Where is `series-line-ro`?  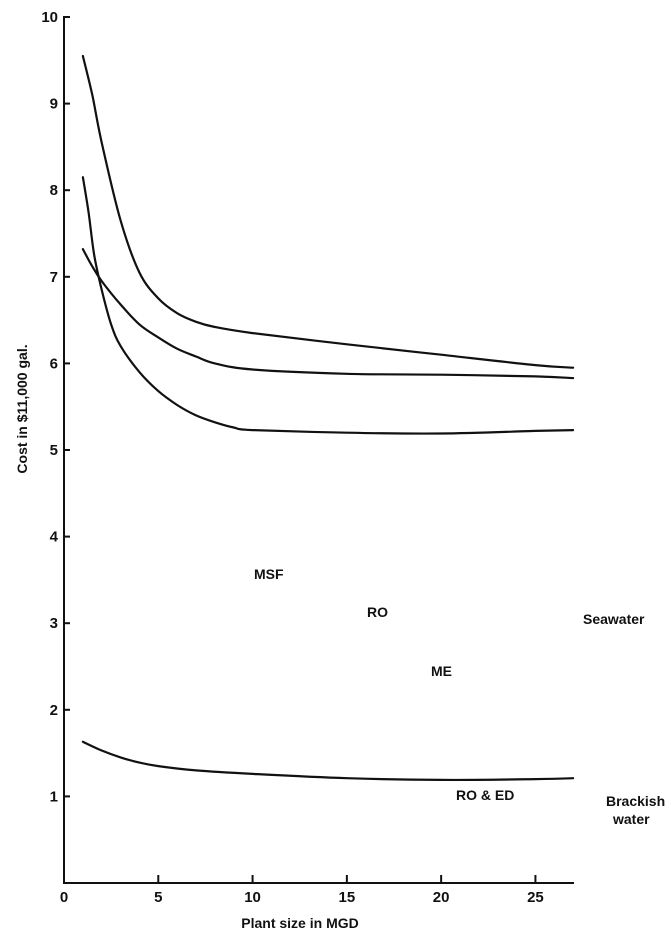
series-line-ro is located at coordinates (328, 314).